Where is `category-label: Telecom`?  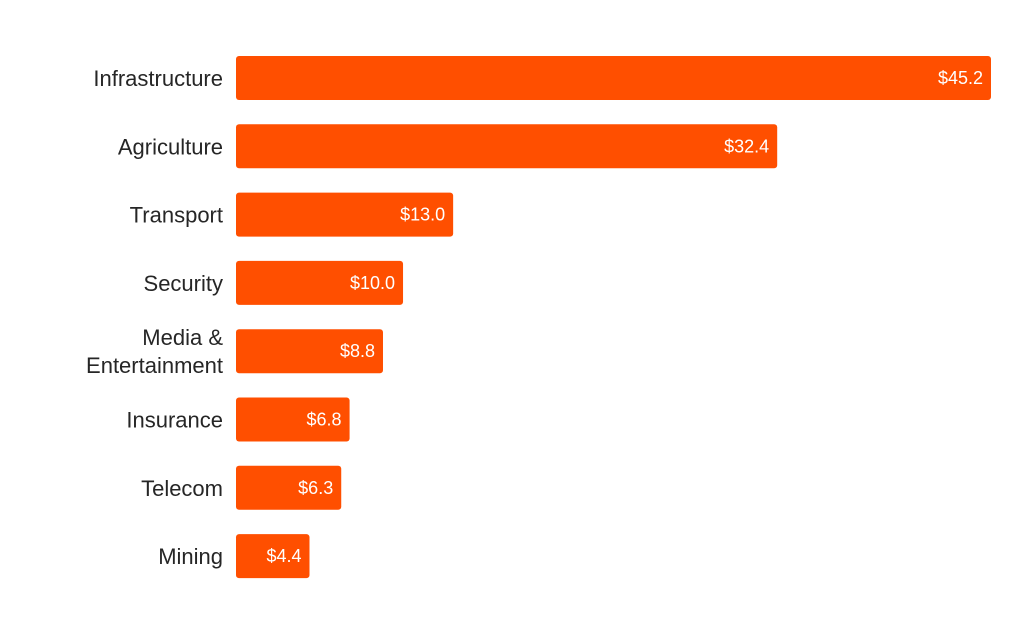
category-label: Telecom is located at coordinates (182, 488).